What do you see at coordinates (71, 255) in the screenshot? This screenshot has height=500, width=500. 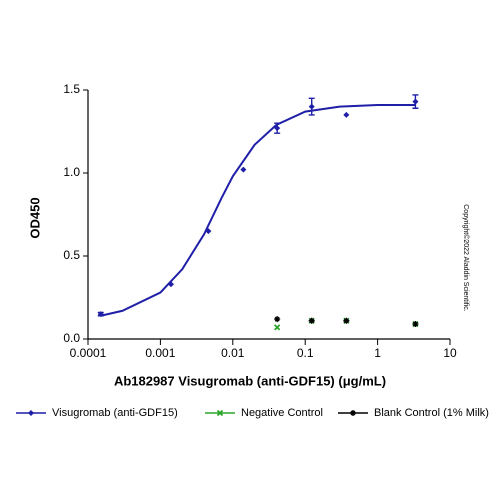 I see `y-tick-label: 0.5` at bounding box center [71, 255].